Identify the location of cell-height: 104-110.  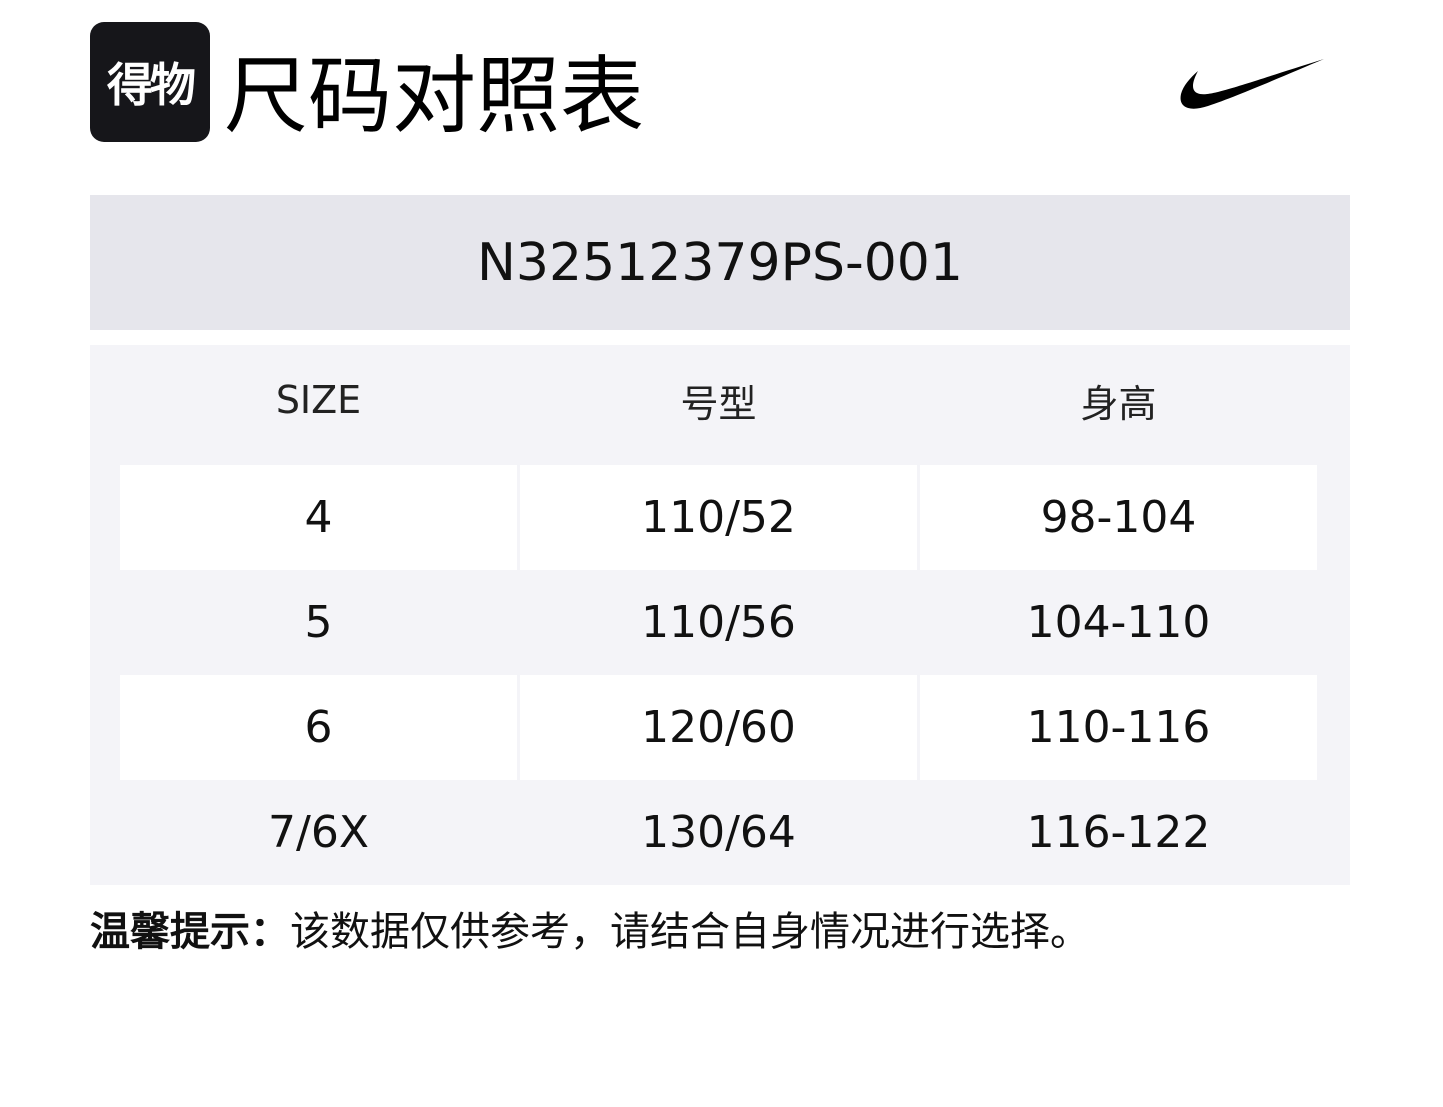
(1118, 622).